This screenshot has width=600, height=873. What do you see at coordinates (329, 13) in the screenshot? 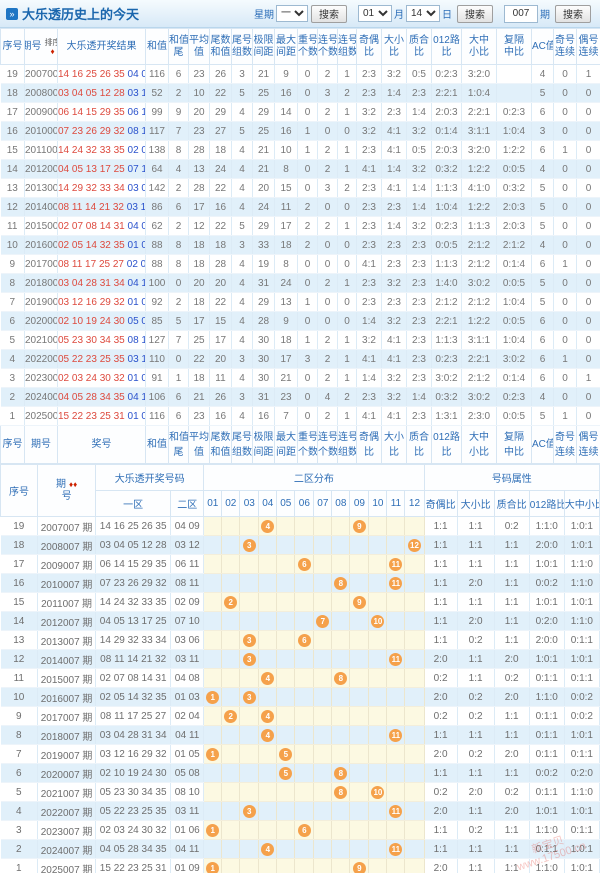
I see `search-week-button: 搜索` at bounding box center [329, 13].